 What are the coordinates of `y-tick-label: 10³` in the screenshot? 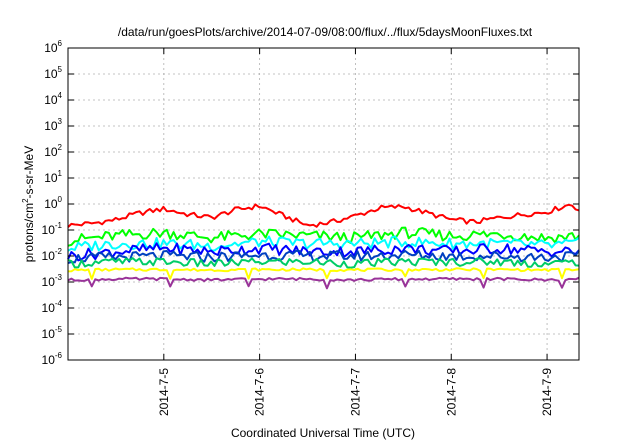 It's located at (53, 125).